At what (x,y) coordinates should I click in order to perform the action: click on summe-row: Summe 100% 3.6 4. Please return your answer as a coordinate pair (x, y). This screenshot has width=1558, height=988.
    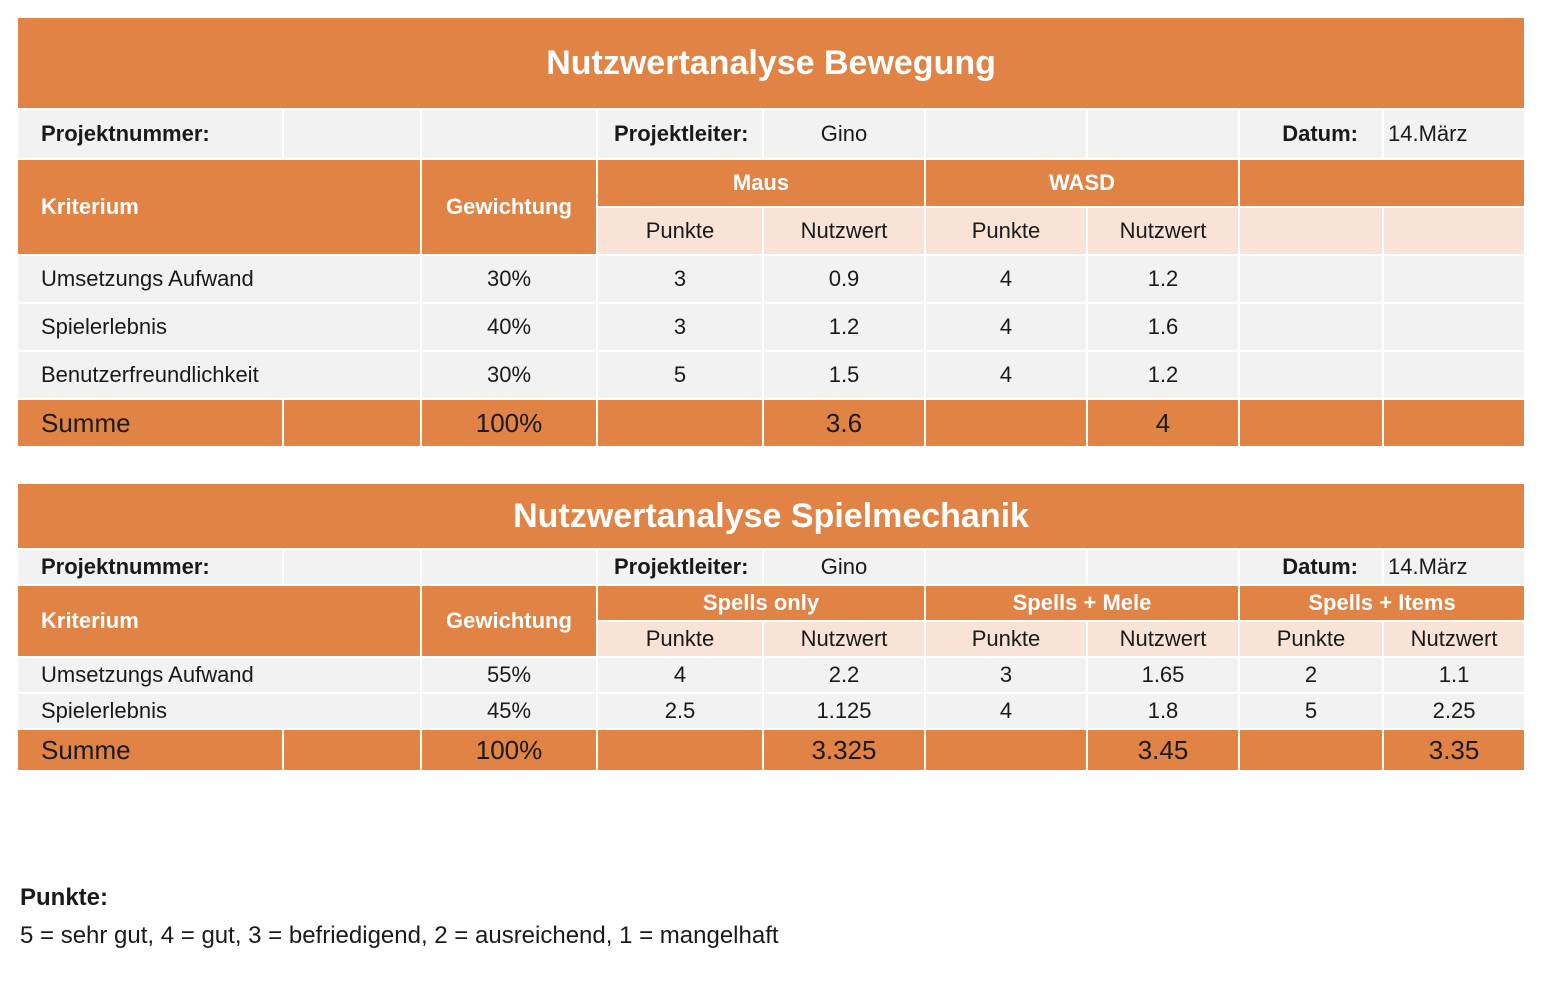
    Looking at the image, I should click on (771, 423).